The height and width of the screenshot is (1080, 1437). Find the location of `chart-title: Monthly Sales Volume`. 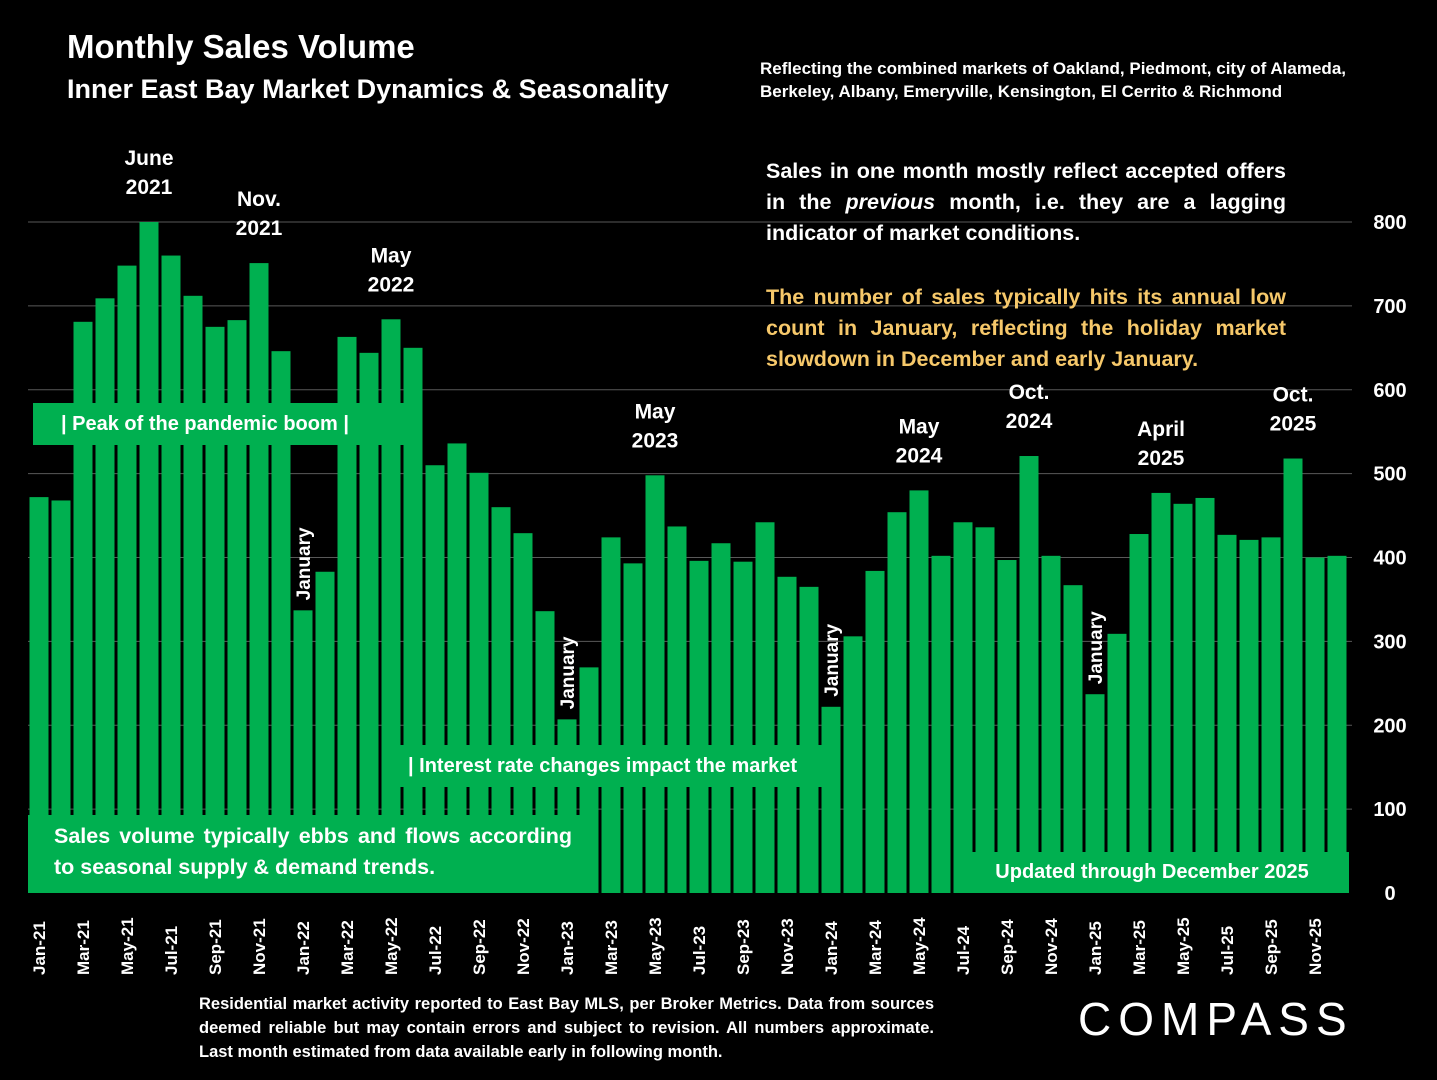

chart-title: Monthly Sales Volume is located at coordinates (241, 46).